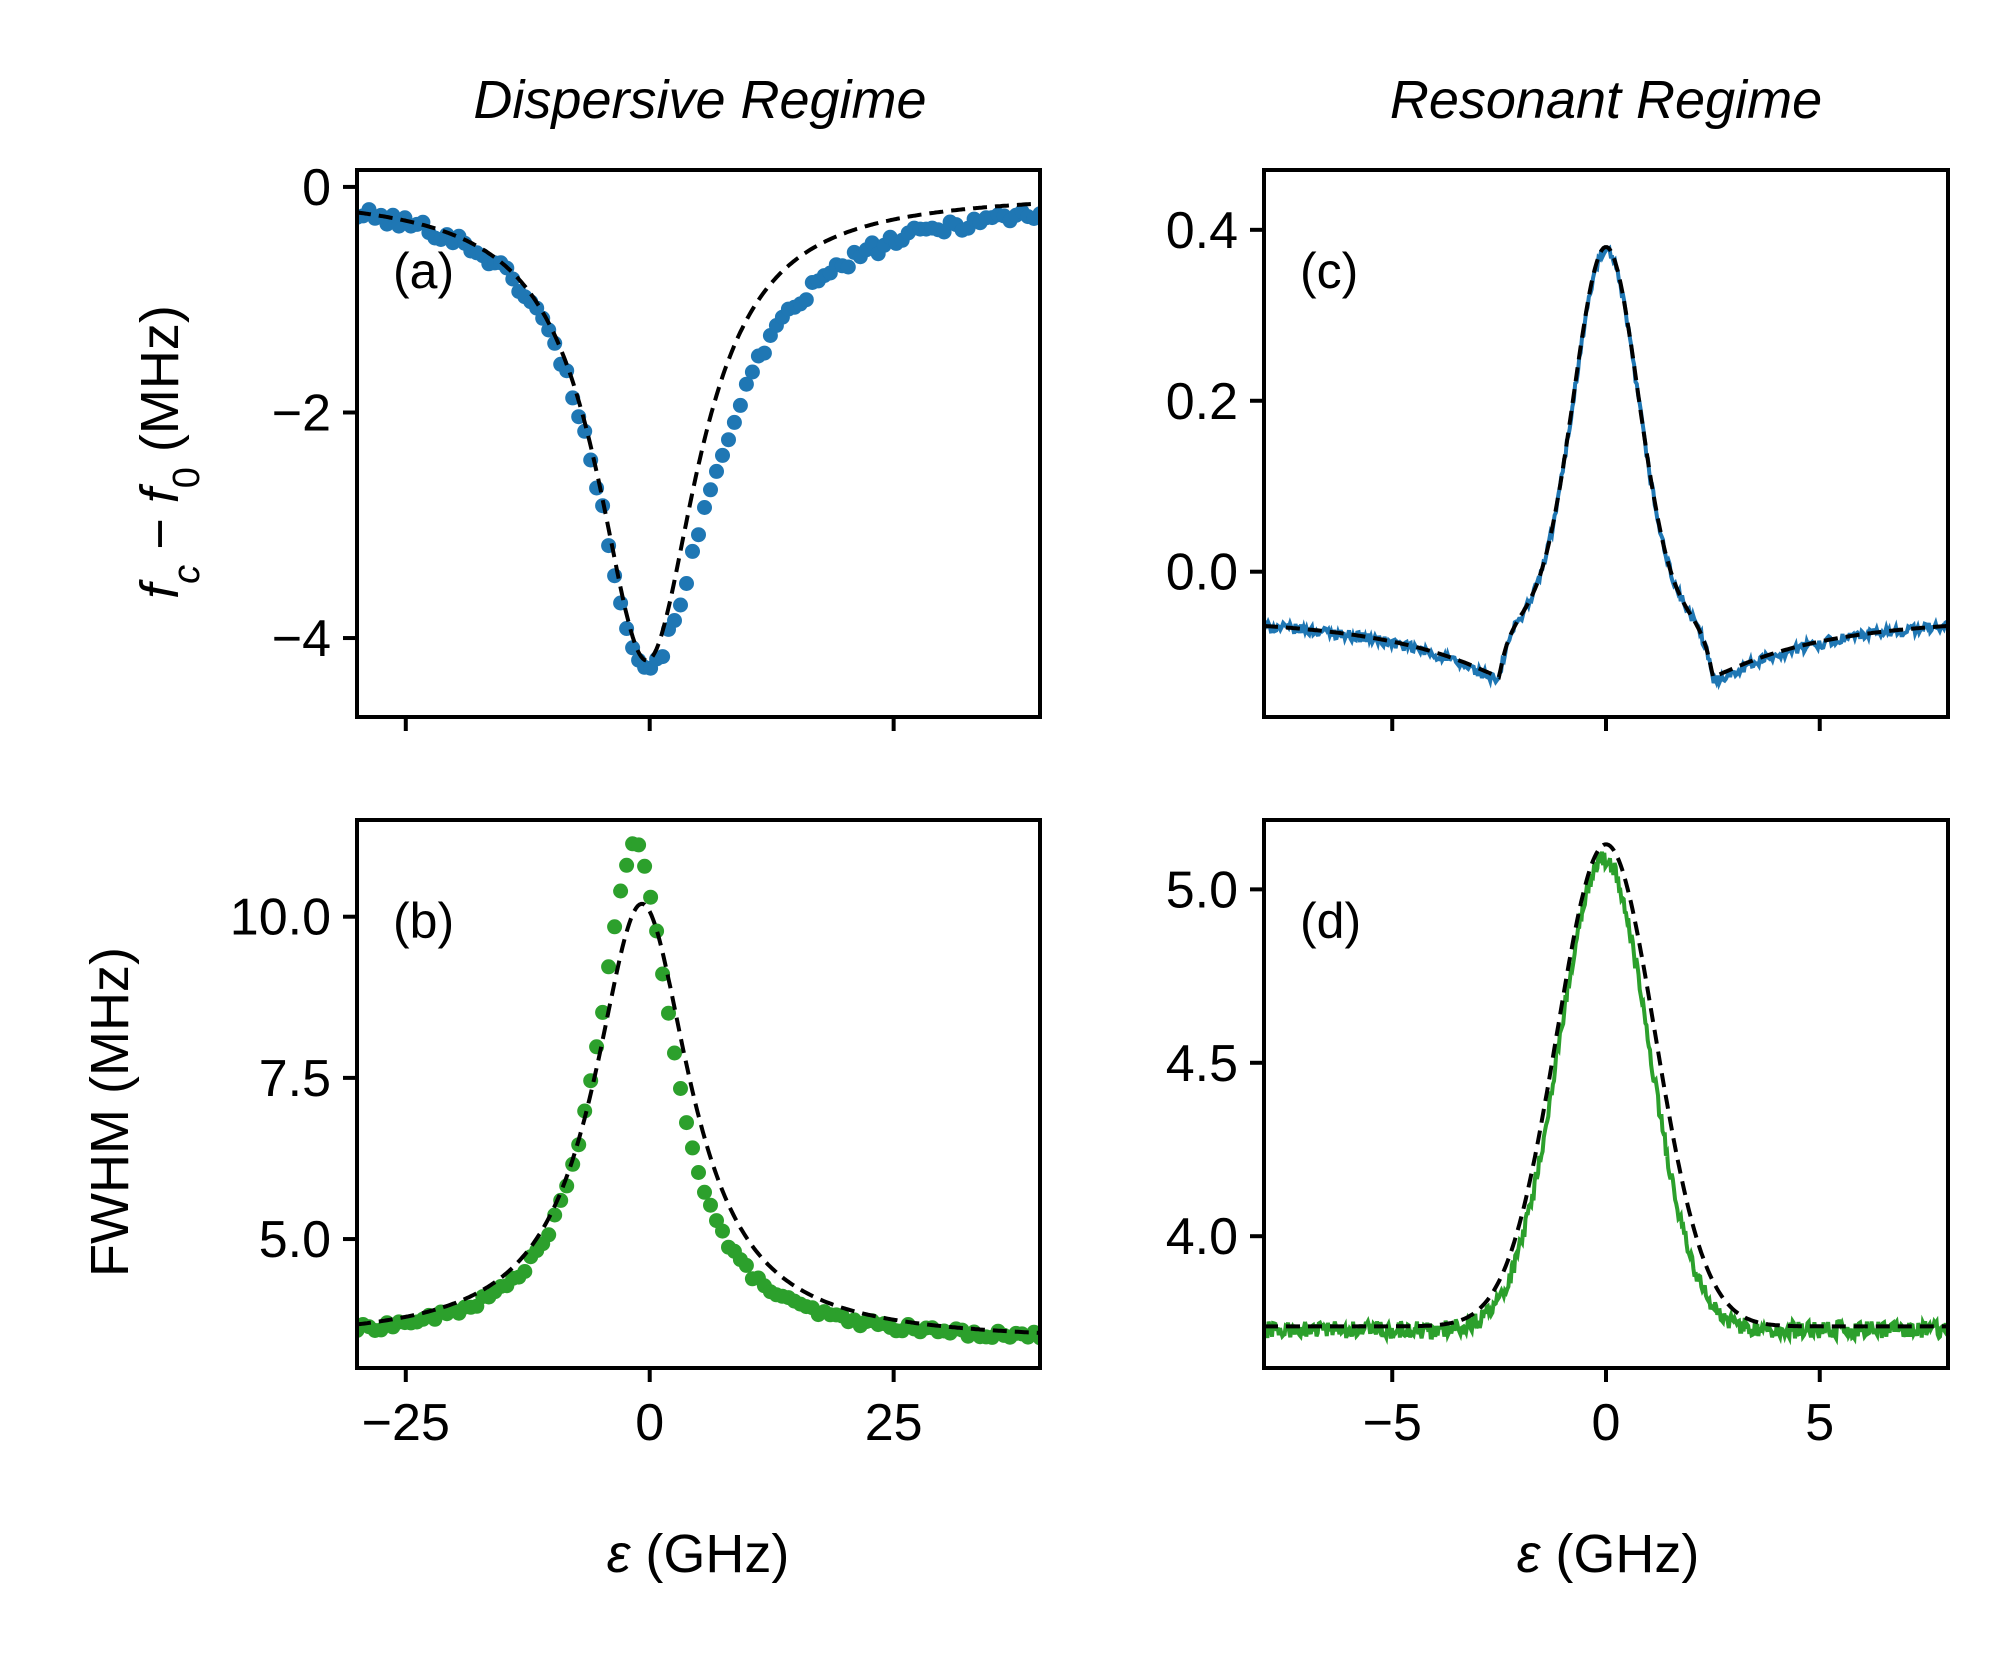  I want to click on ytick-label-c: 0.2, so click(1202, 402).